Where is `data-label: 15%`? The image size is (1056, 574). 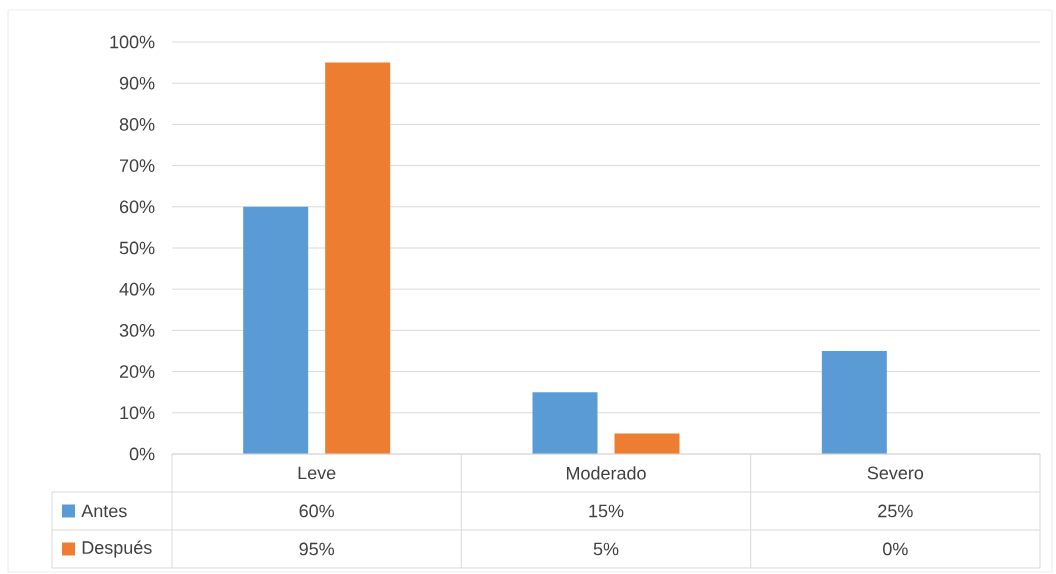 data-label: 15% is located at coordinates (606, 511).